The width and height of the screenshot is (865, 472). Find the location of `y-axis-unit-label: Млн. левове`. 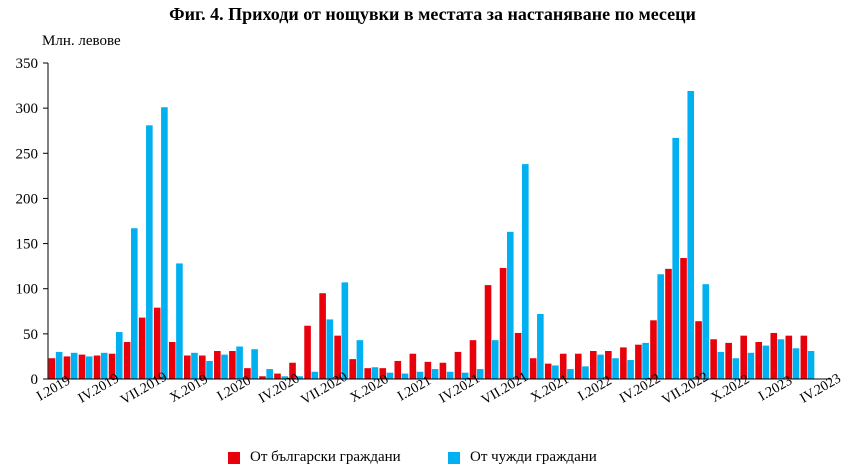

y-axis-unit-label: Млн. левове is located at coordinates (81, 41).